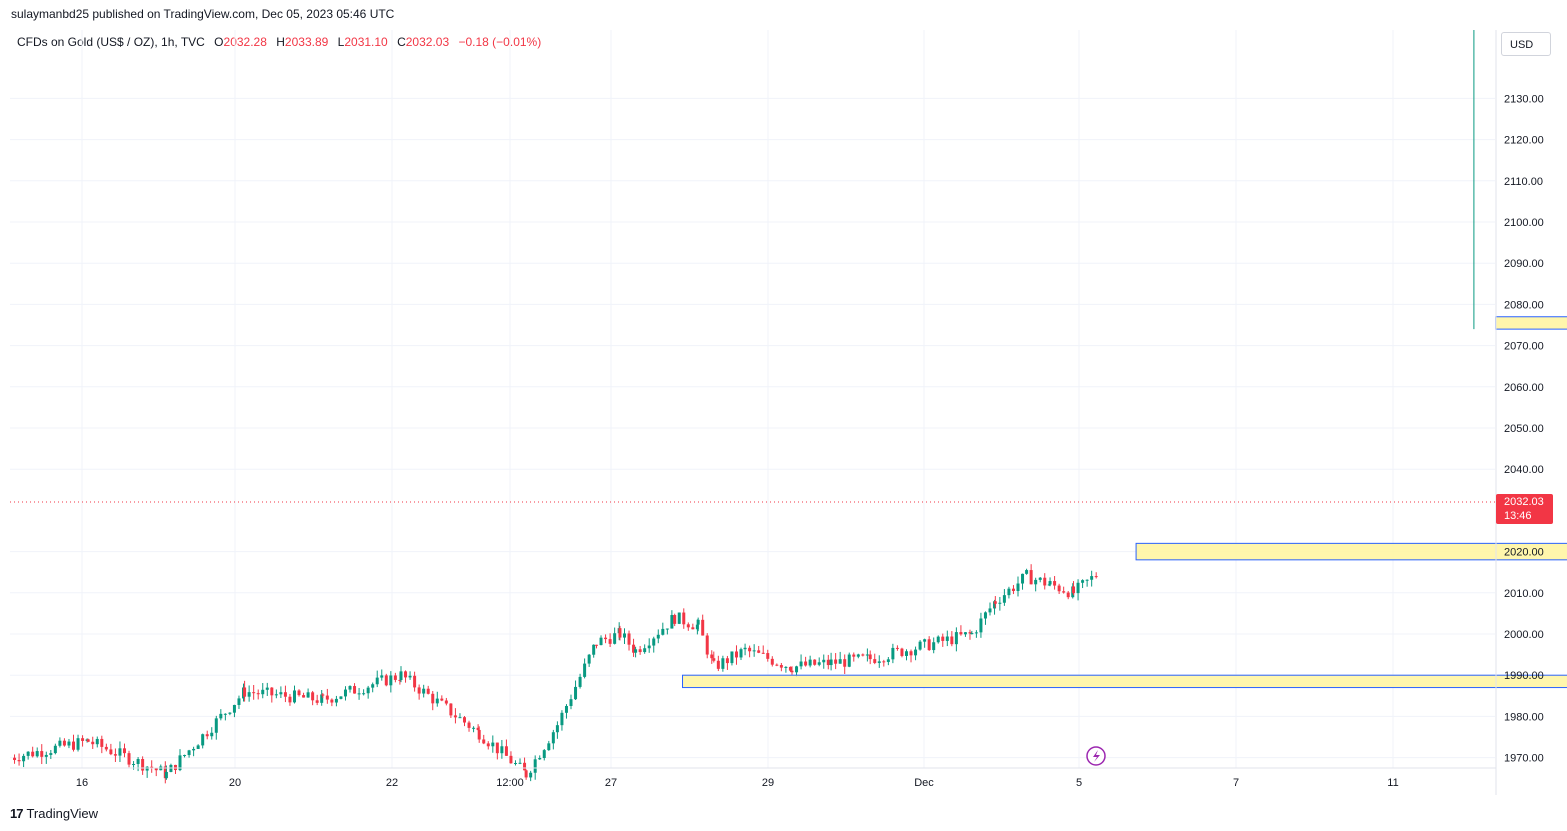  Describe the element at coordinates (62, 813) in the screenshot. I see `brand-name: TradingView` at that location.